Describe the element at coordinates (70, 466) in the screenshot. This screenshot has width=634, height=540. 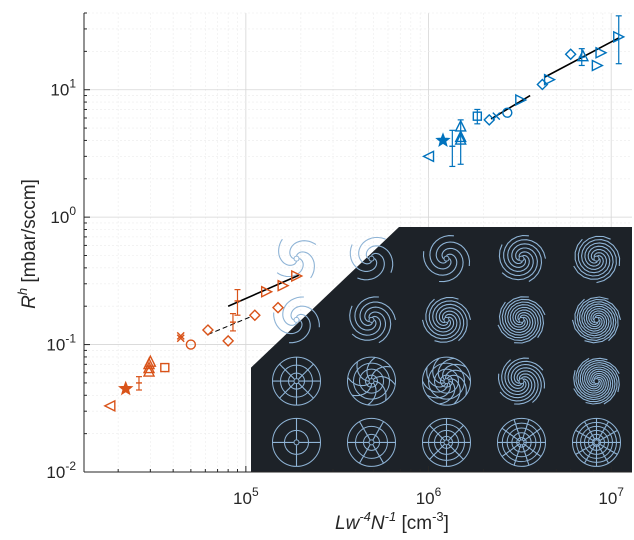
I see `y-tick-exp: -2` at that location.